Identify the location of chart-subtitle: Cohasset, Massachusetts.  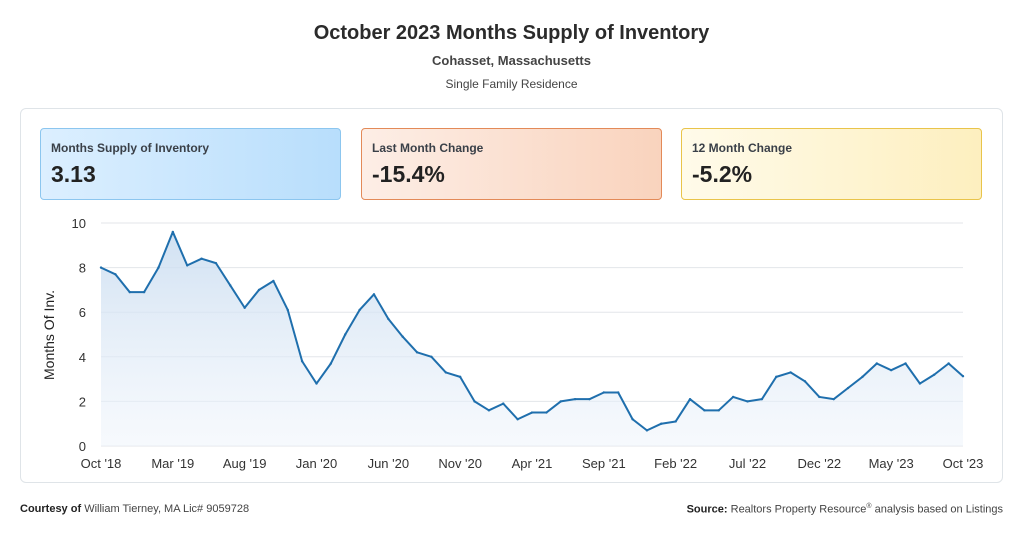
(511, 60).